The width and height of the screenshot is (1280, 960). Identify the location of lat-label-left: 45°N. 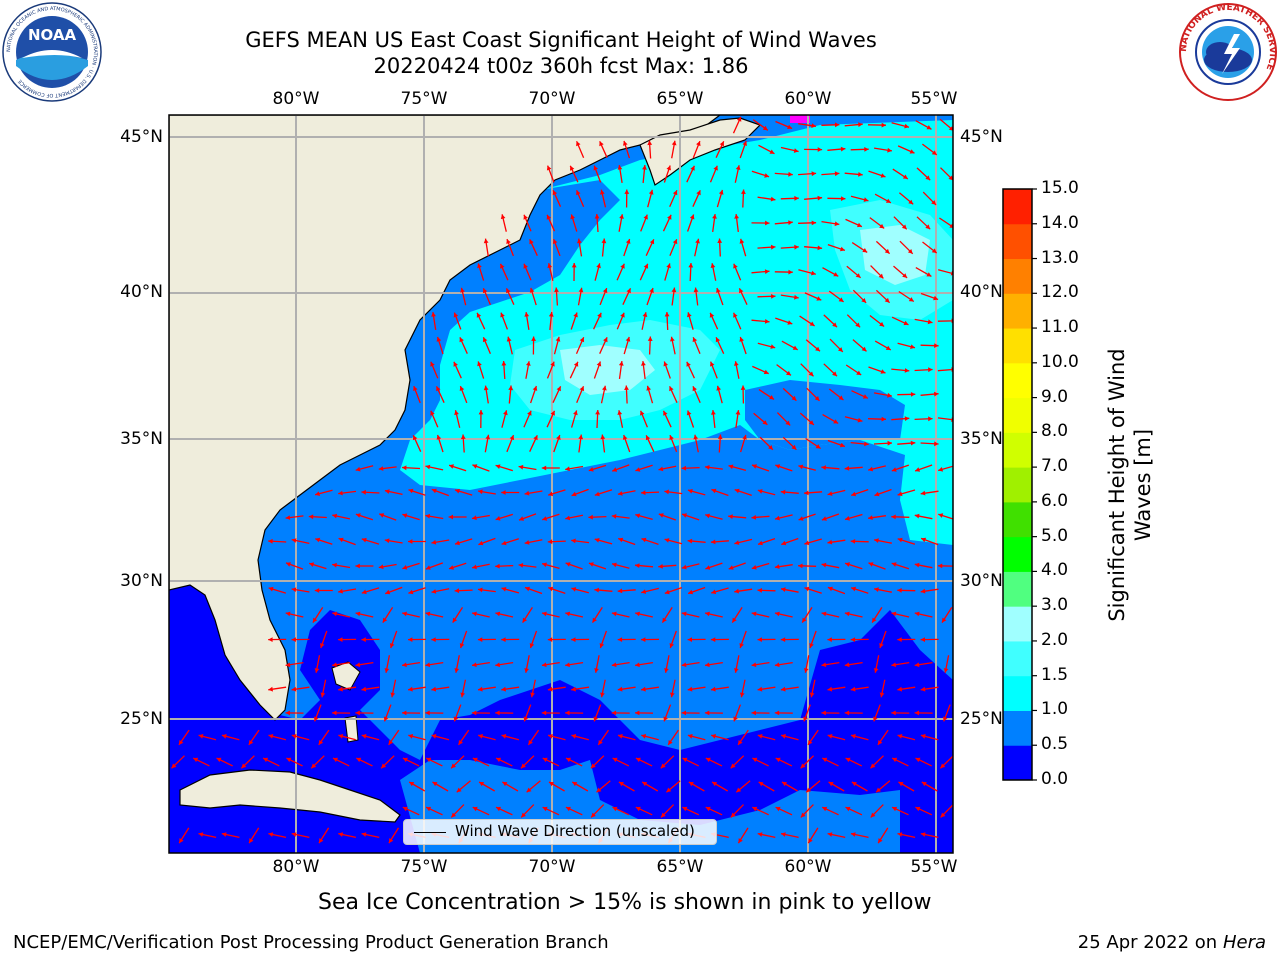
(141, 137).